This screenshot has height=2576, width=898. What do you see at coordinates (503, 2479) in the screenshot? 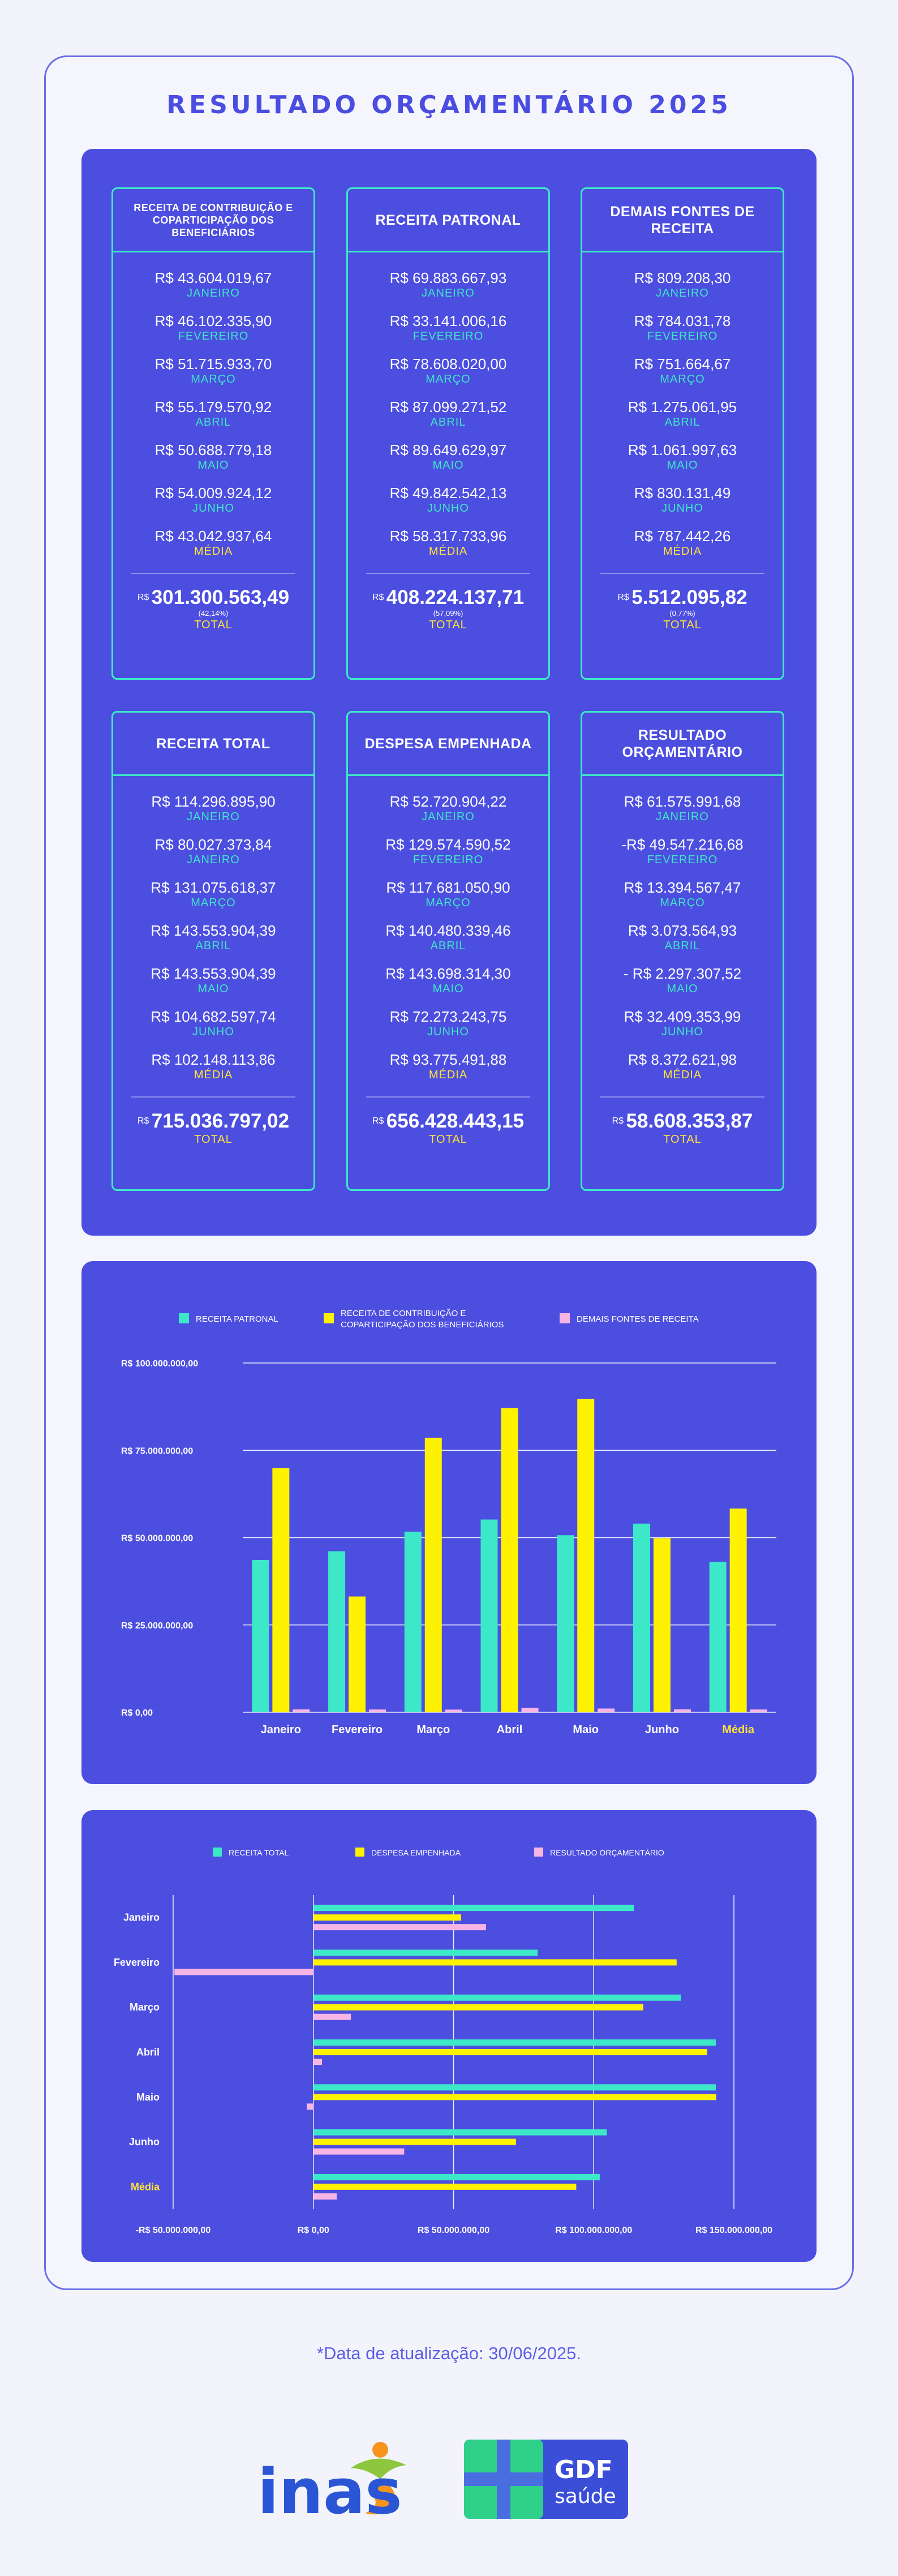
I see `gdf-logo-cross-h` at bounding box center [503, 2479].